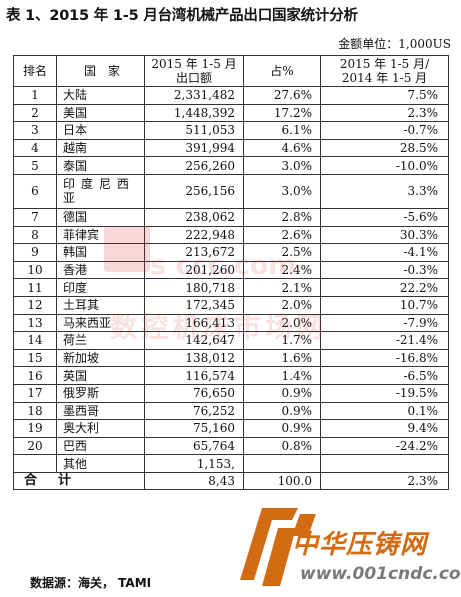 Image resolution: width=461 pixels, height=597 pixels. Describe the element at coordinates (100, 191) in the screenshot. I see `cell-country: 印度尼西亚` at that location.